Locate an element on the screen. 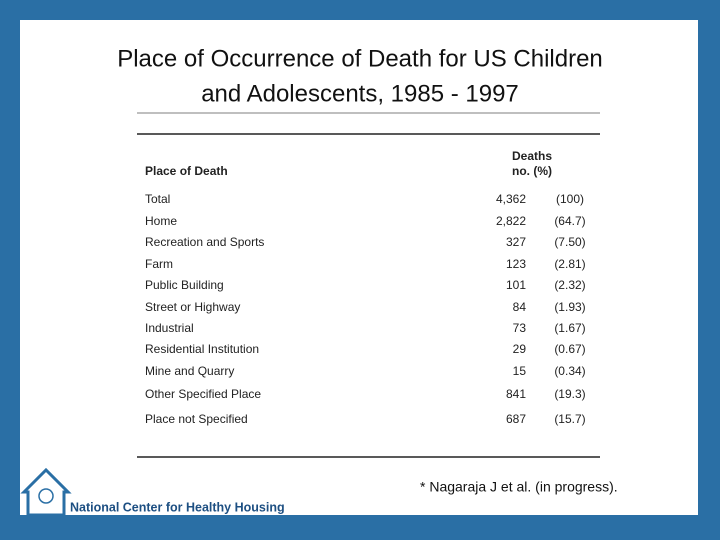 This screenshot has height=545, width=720. count-cell: 687 is located at coordinates (516, 419).